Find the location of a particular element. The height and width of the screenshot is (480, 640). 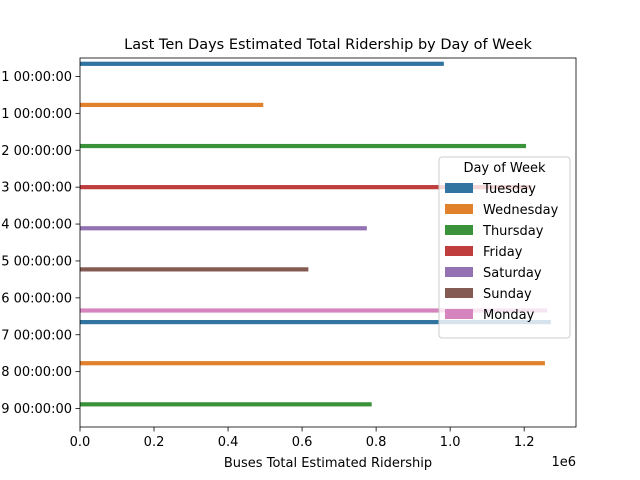

y-tick-label: 7 00:00:00 is located at coordinates (36, 335).